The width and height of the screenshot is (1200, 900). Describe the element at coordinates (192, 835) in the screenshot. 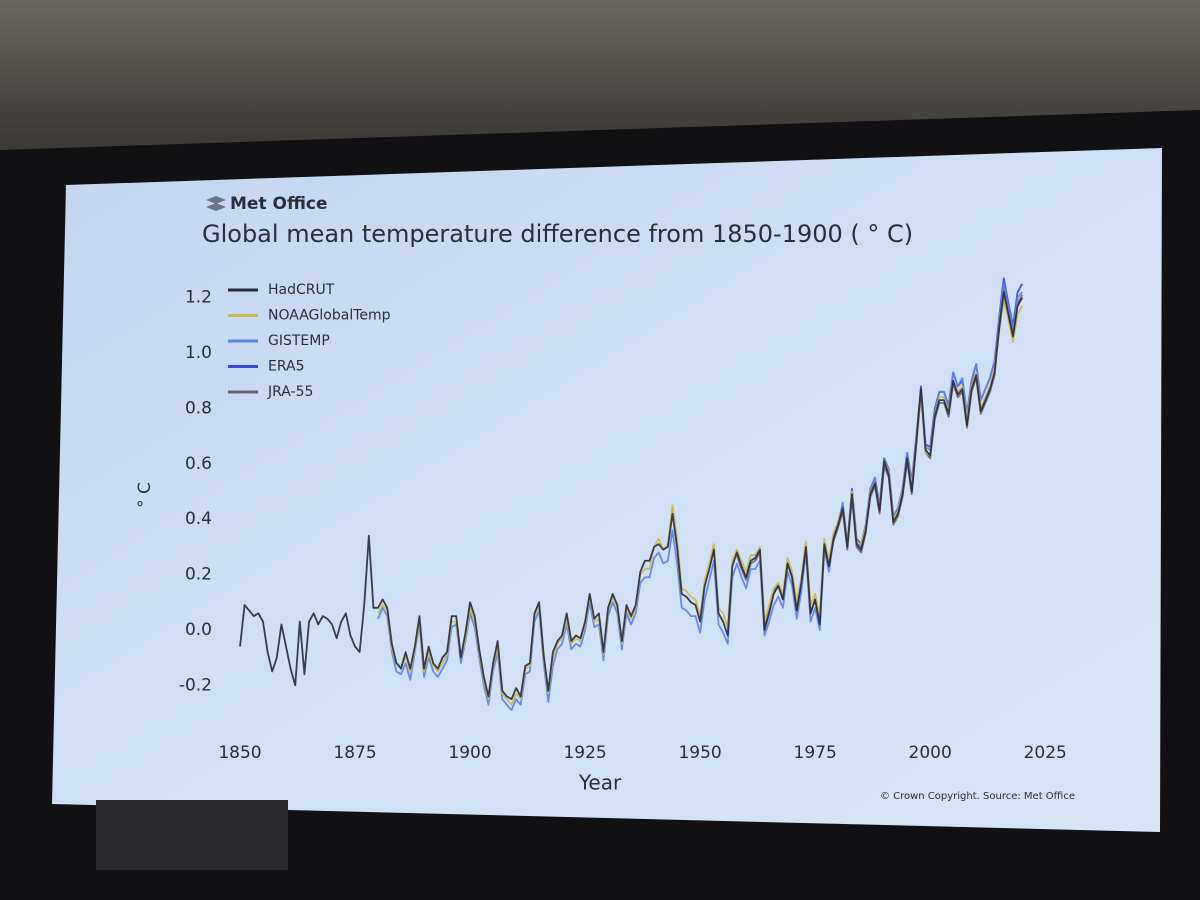

I see `projector` at that location.